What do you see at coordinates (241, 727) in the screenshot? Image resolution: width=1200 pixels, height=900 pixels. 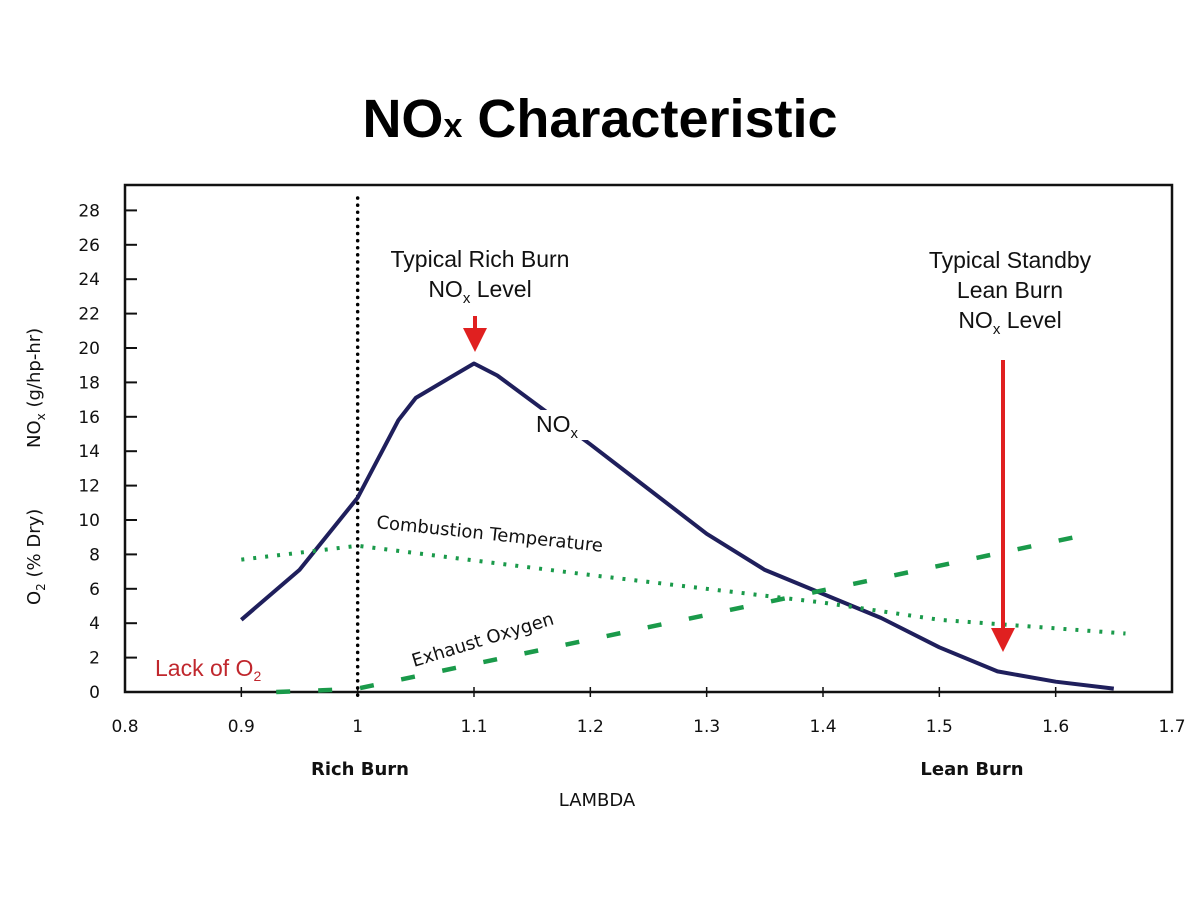 I see `x-tick-label: 0.9` at bounding box center [241, 727].